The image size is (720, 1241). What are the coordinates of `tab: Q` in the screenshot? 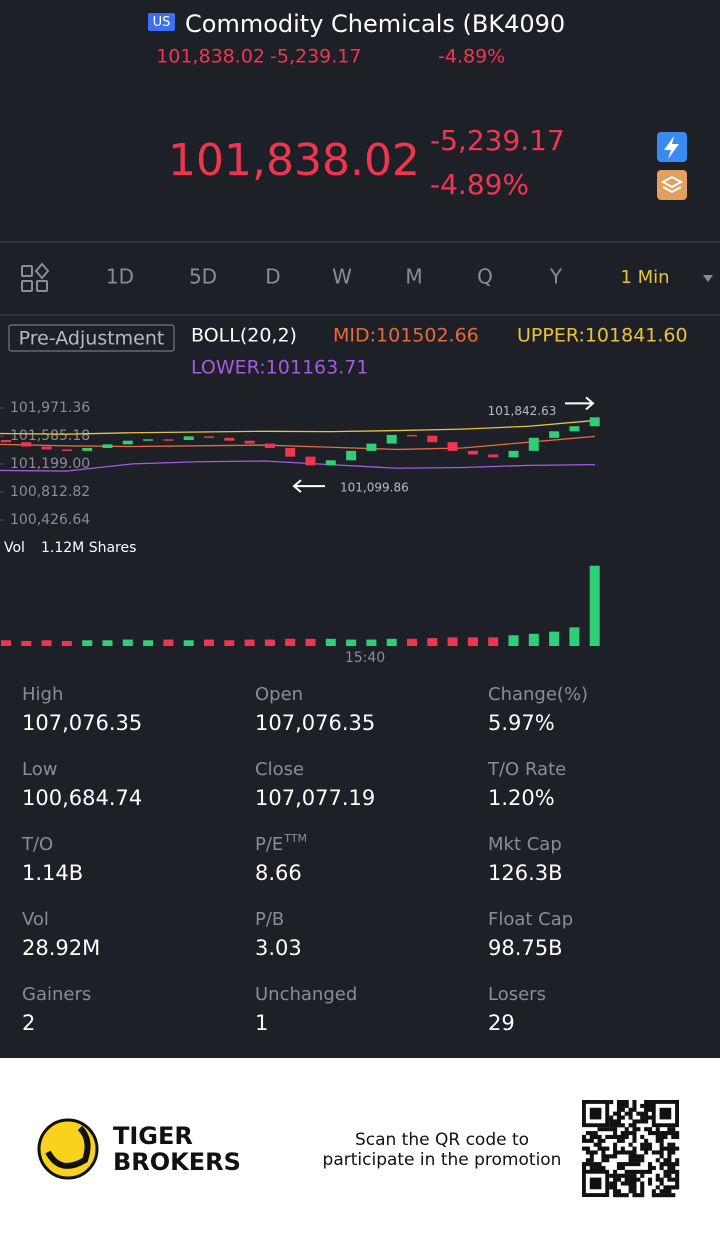 It's located at (485, 277).